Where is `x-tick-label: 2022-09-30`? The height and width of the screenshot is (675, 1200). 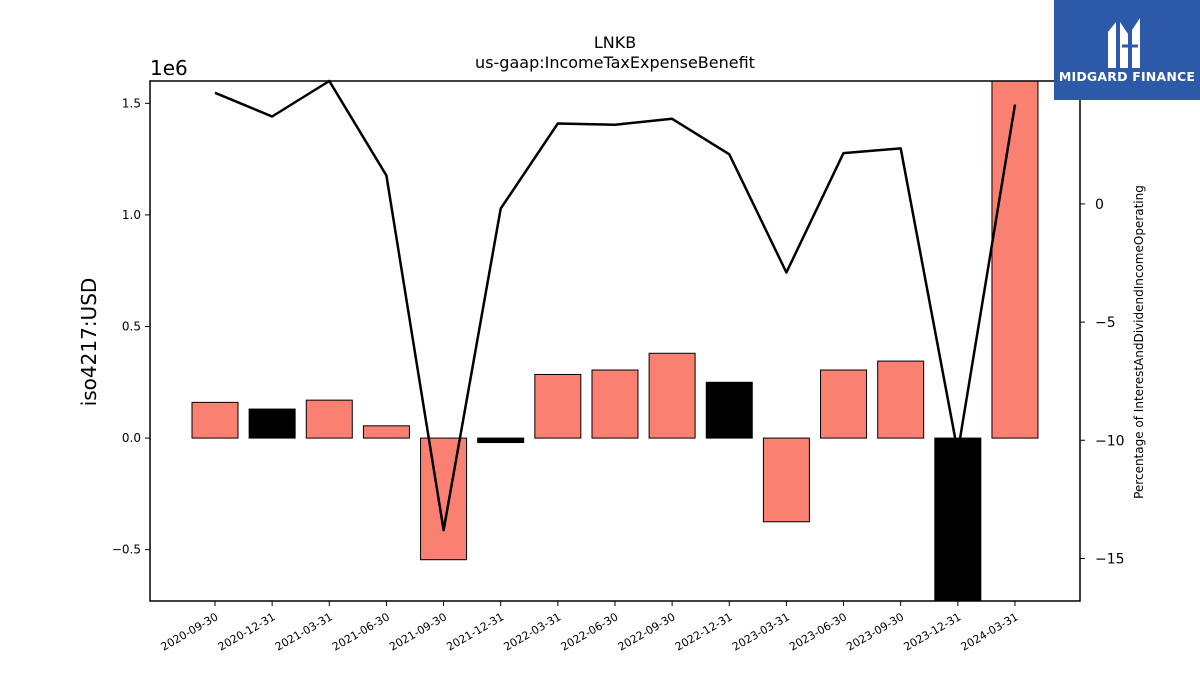 x-tick-label: 2022-09-30 is located at coordinates (647, 631).